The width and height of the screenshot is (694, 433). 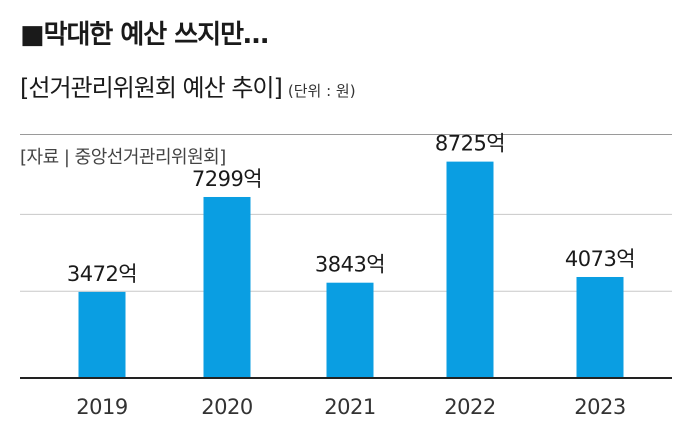 I want to click on x-tick-2020: 2020, so click(x=226, y=407).